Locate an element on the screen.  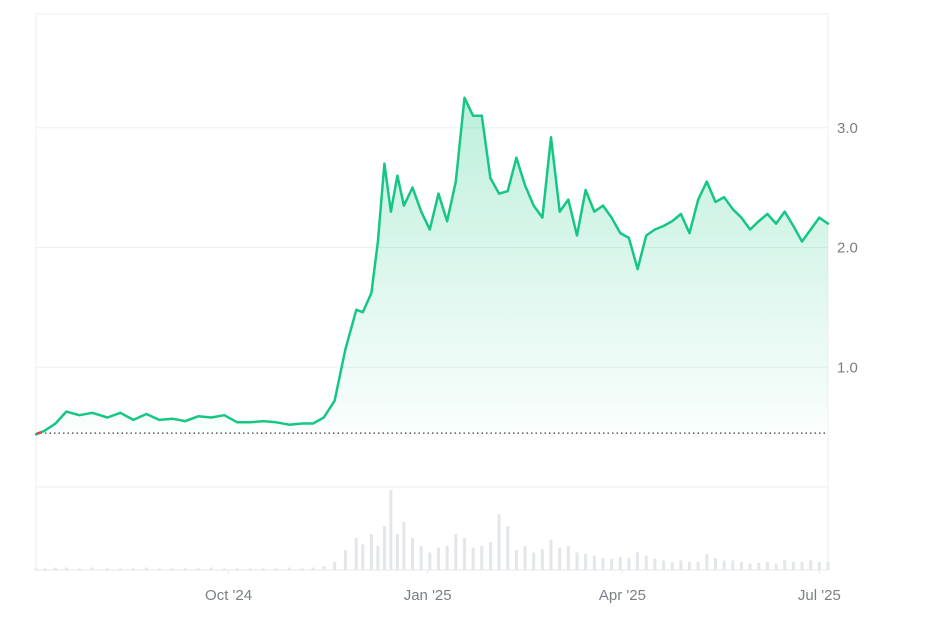
x-tick-label: Oct '24 is located at coordinates (228, 595).